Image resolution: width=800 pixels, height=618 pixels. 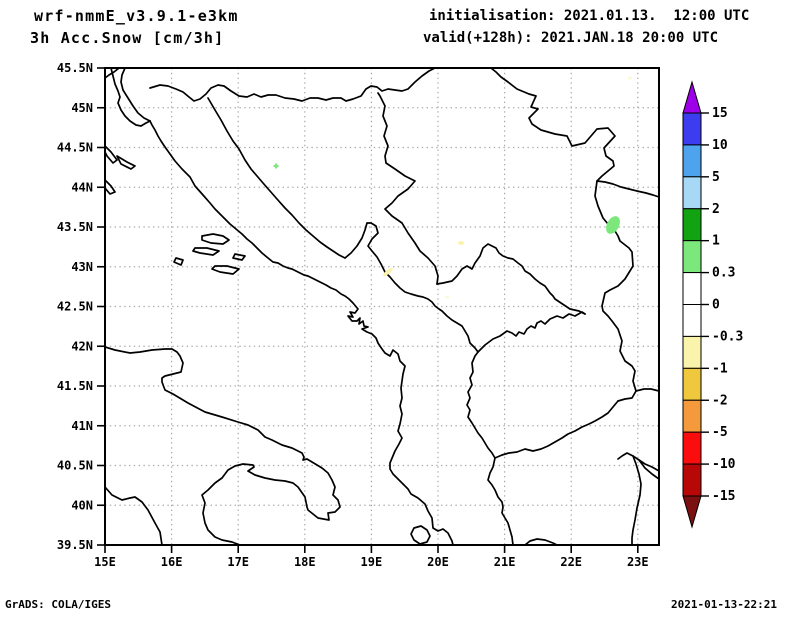 I want to click on colorbar-tick-label: 10, so click(x=720, y=145).